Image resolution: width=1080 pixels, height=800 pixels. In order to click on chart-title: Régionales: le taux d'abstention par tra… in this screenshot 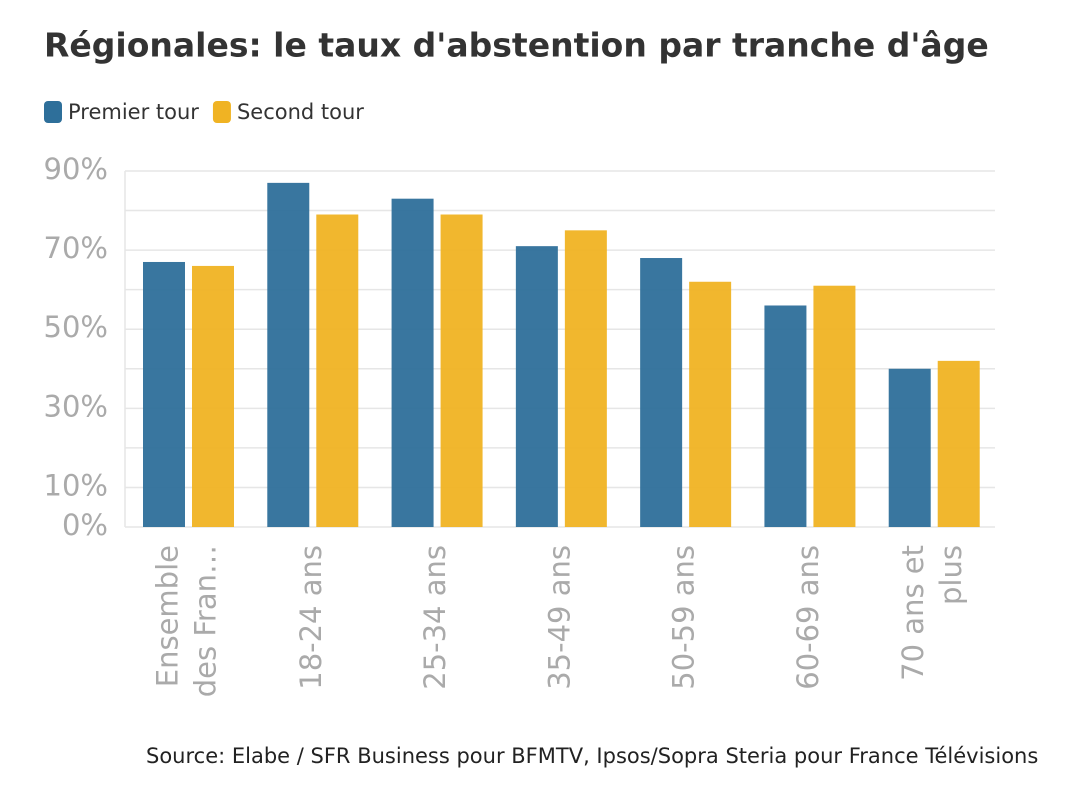, I will do `click(516, 45)`.